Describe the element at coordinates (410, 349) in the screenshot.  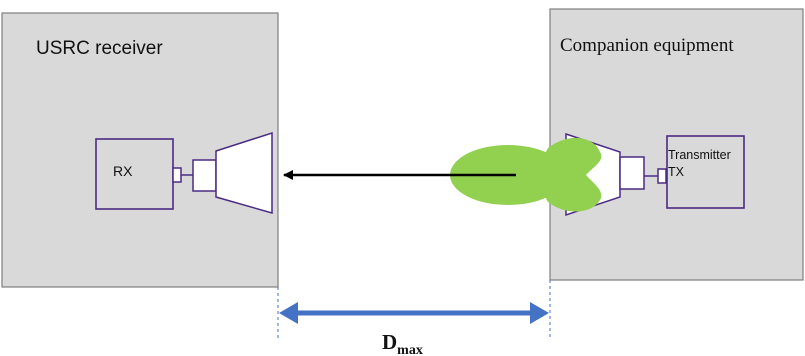
I see `dmax-subscript: max` at that location.